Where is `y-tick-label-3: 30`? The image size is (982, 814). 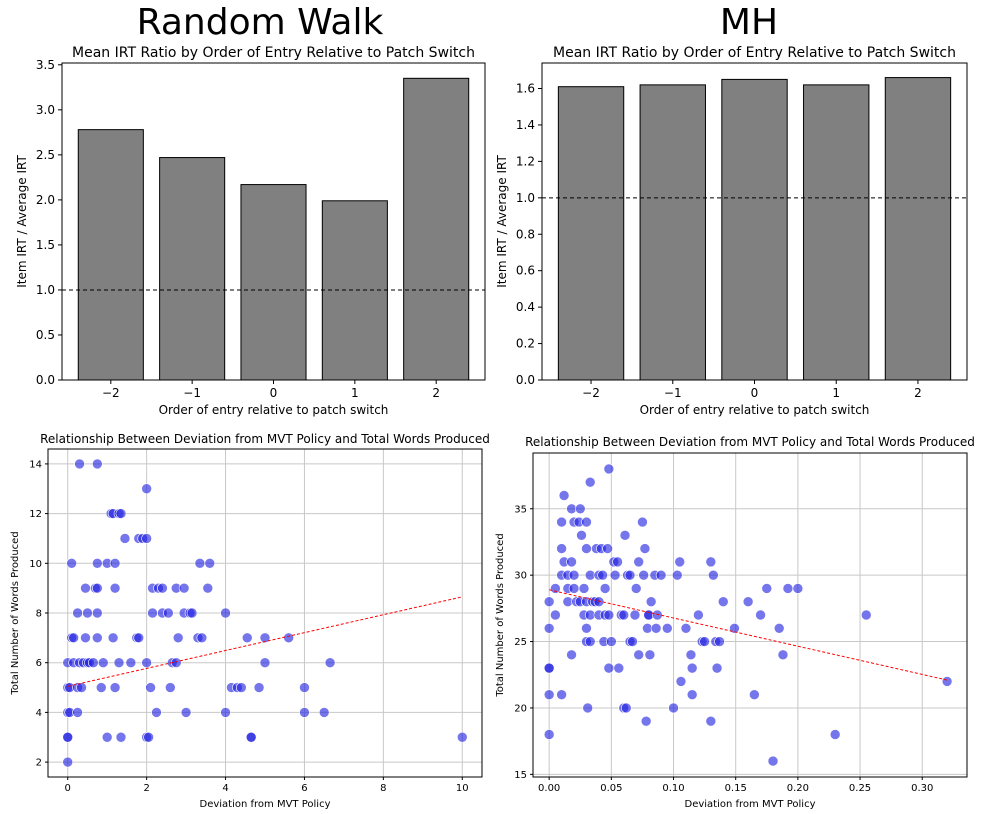 y-tick-label-3: 30 is located at coordinates (520, 576).